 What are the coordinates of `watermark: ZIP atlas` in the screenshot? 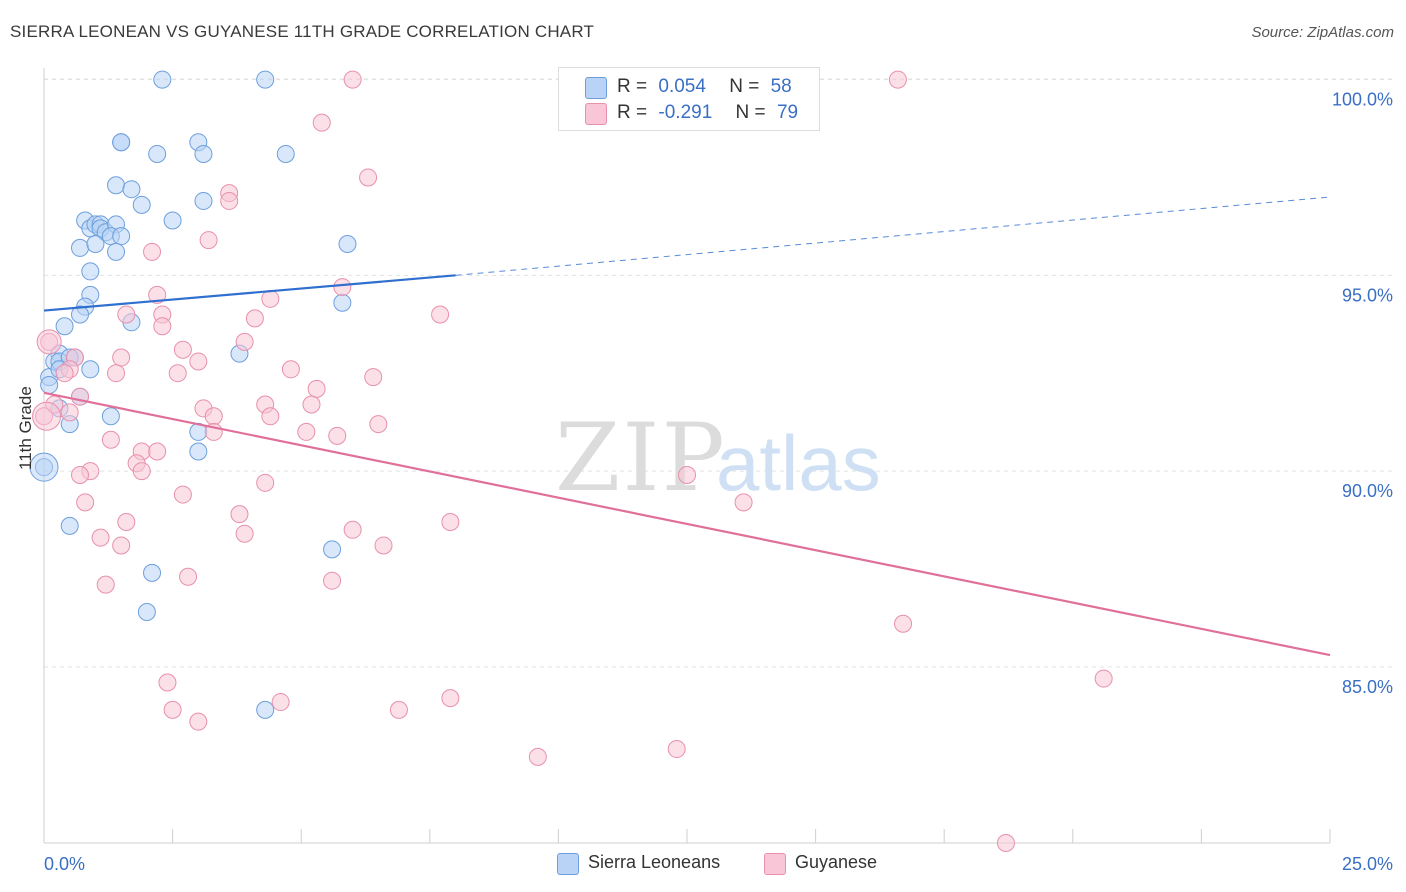 It's located at (718, 458).